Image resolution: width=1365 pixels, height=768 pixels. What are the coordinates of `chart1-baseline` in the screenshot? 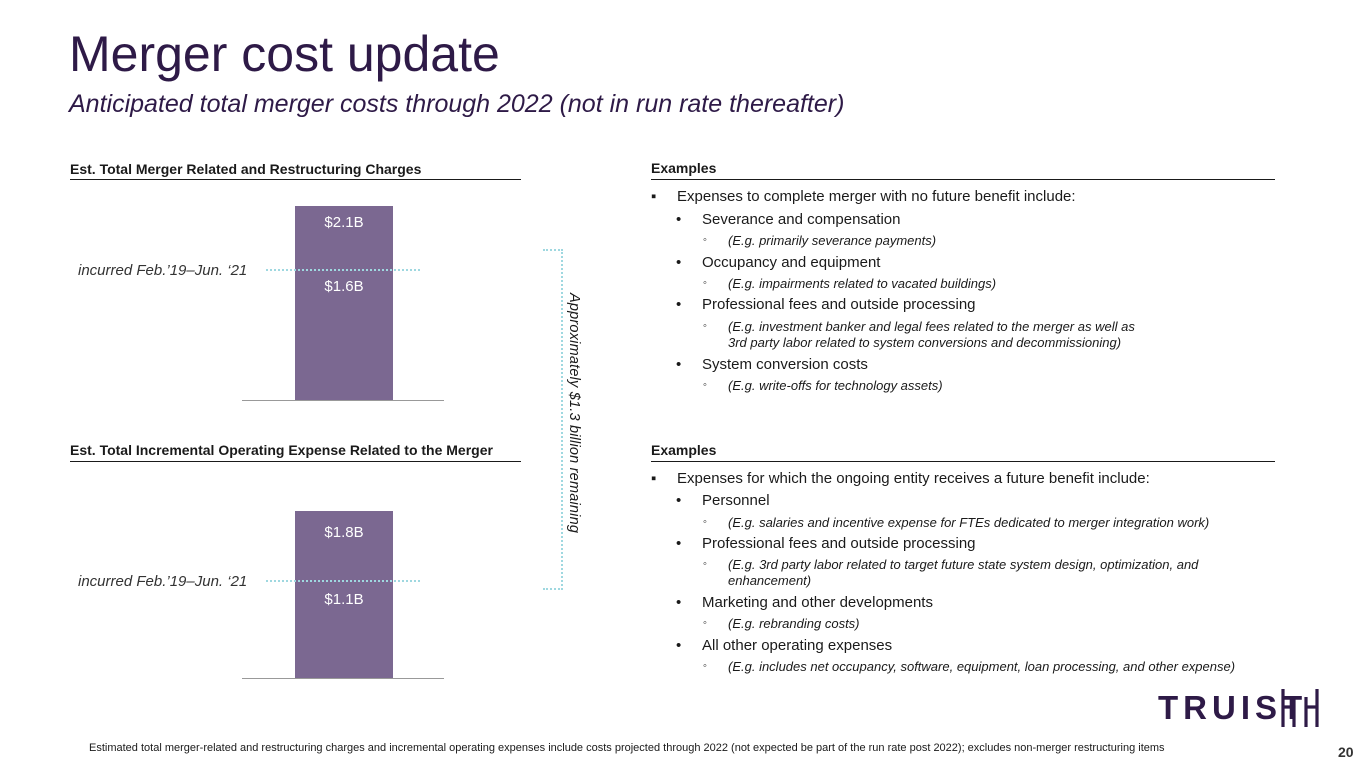 It's located at (343, 400).